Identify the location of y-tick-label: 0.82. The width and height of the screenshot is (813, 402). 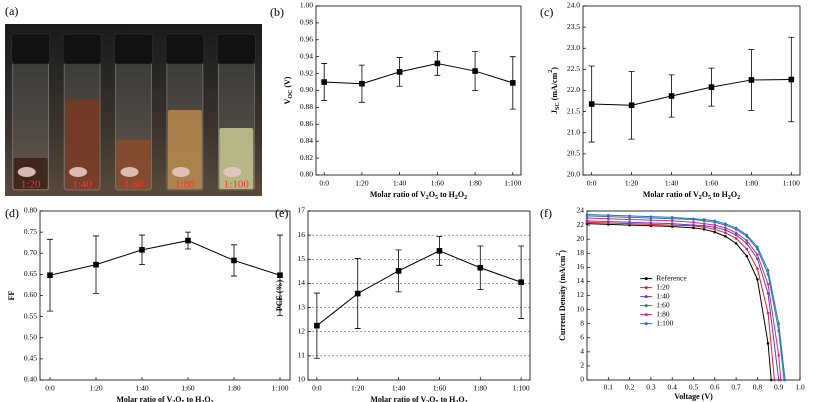
(306, 157).